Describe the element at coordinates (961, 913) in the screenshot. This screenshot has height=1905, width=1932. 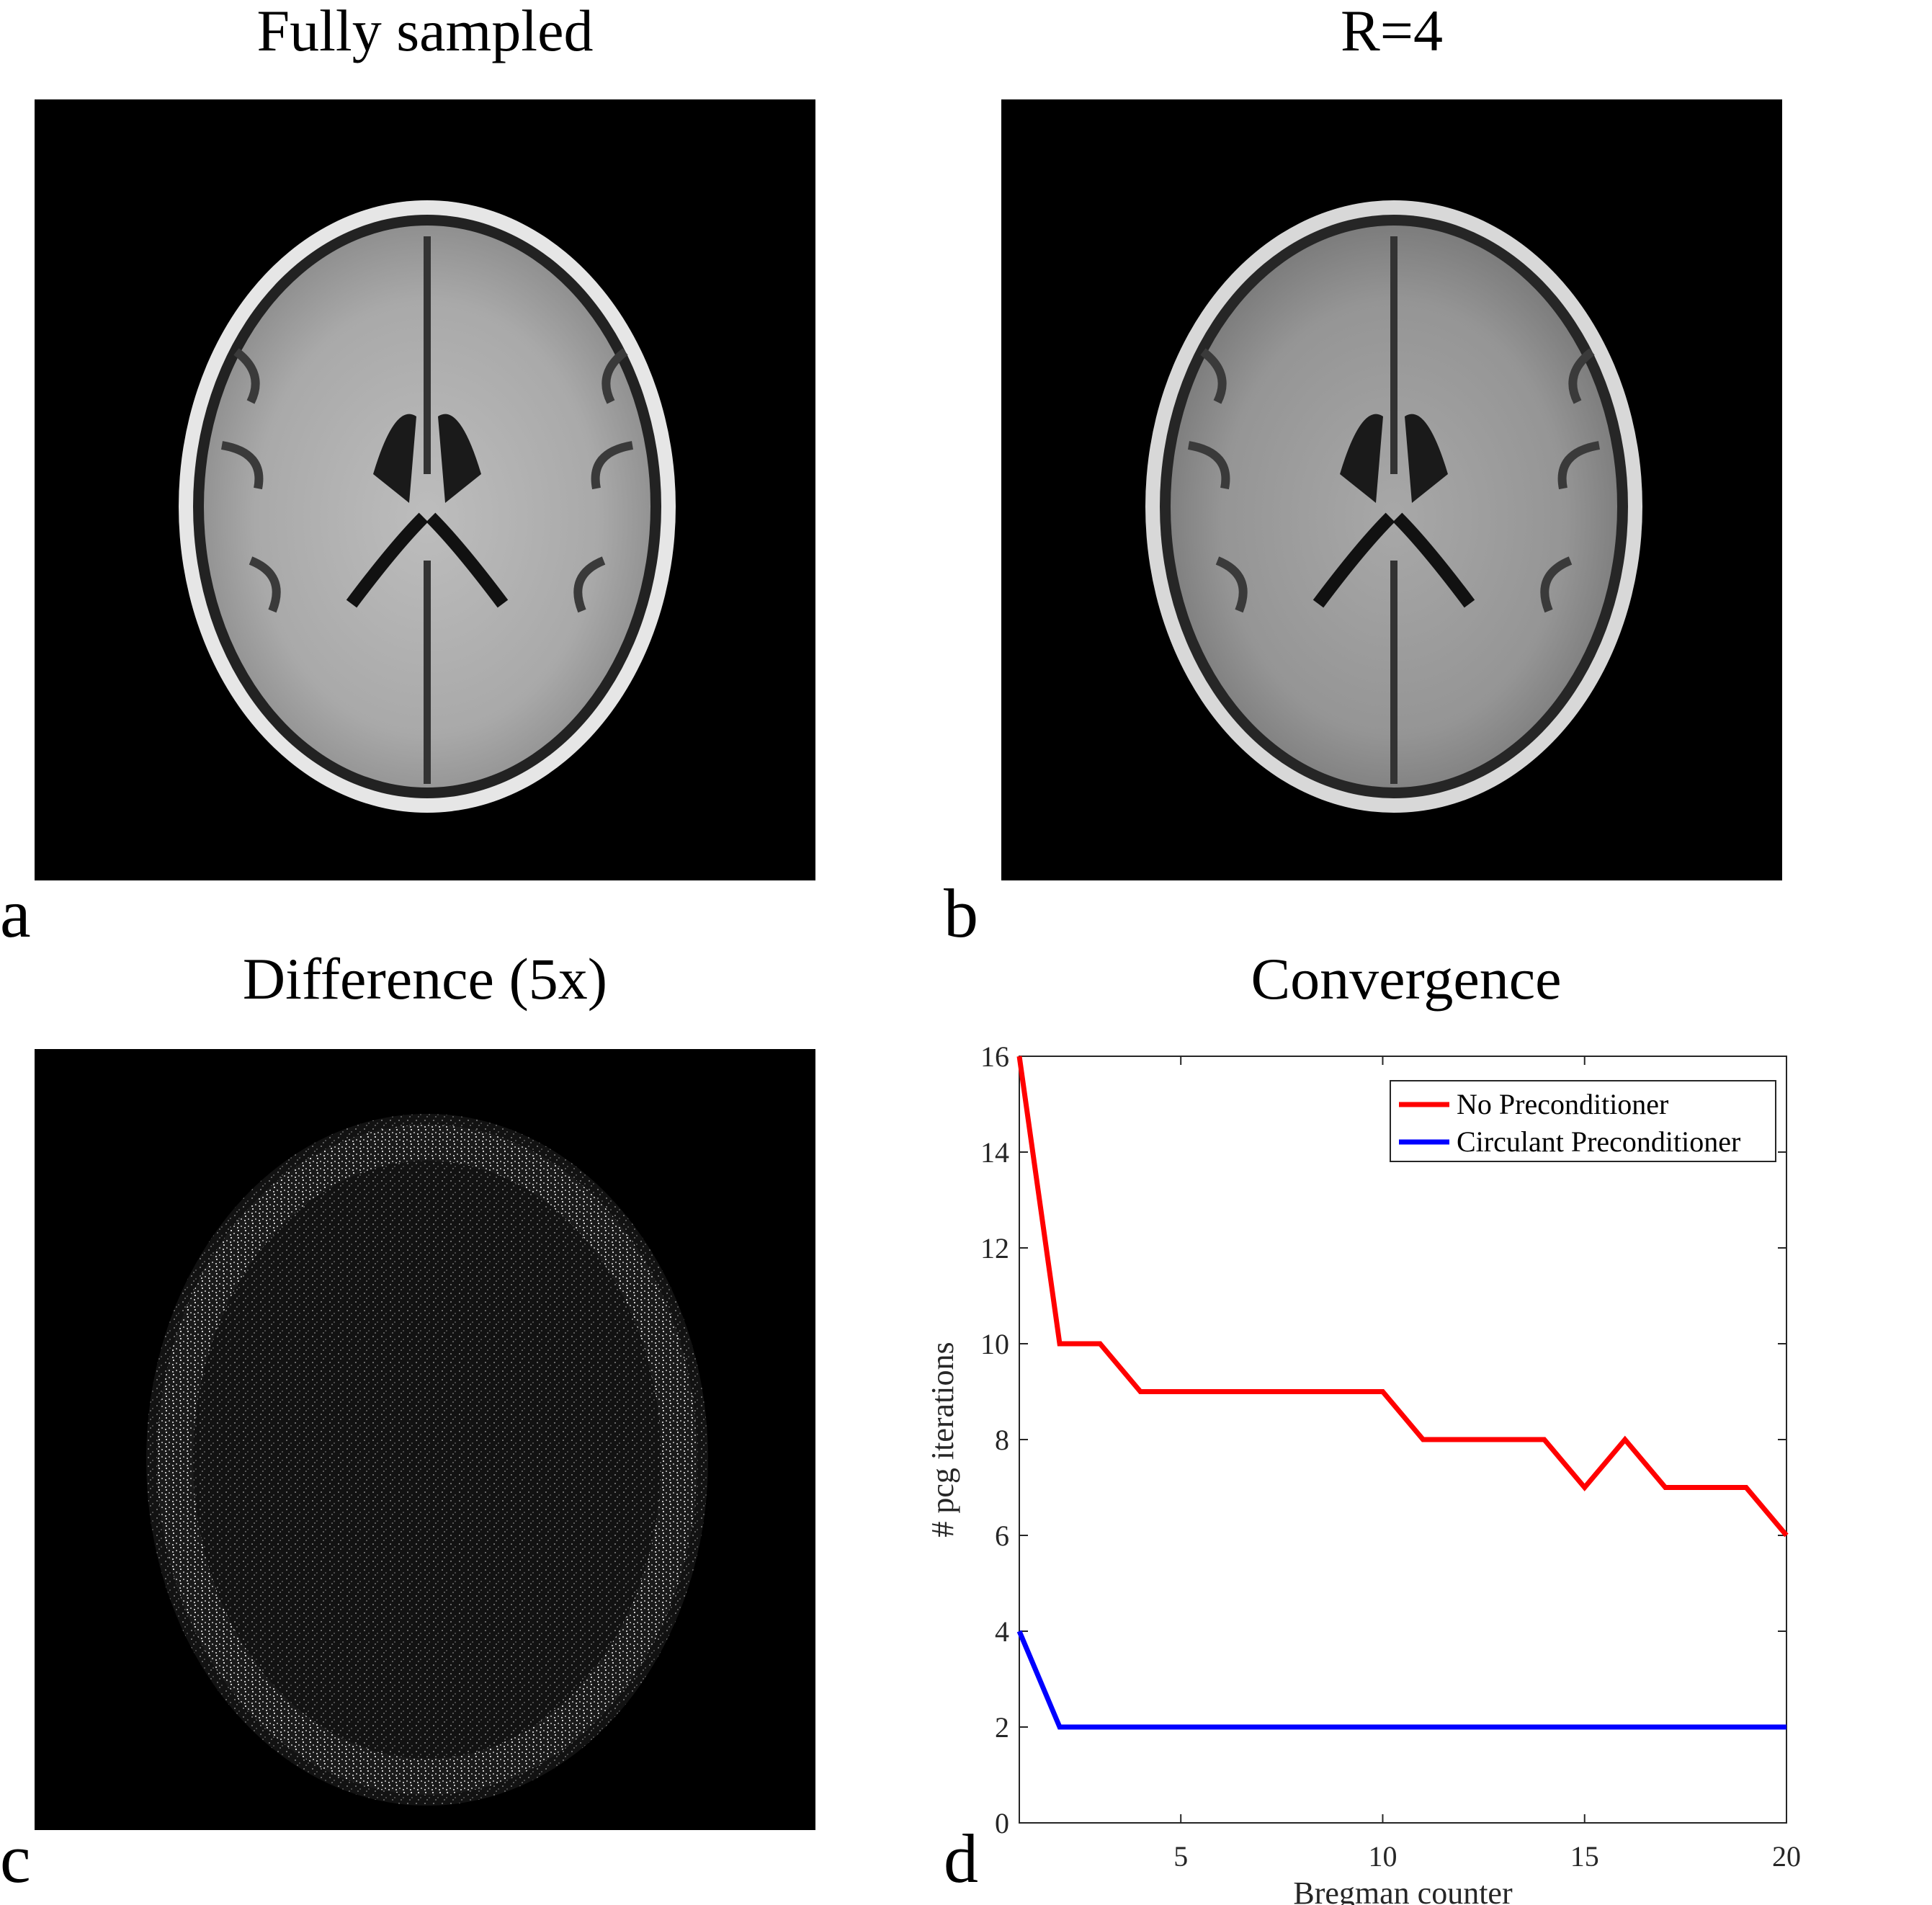
I see `panel-b-letter: b` at that location.